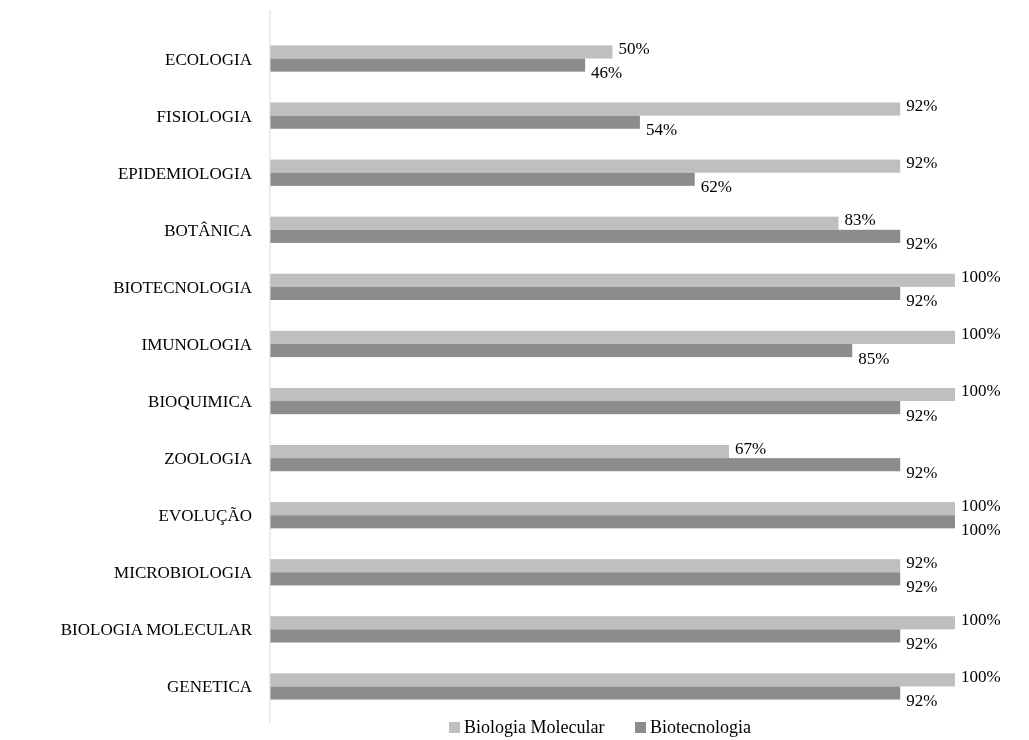 This screenshot has width=1029, height=740. What do you see at coordinates (607, 73) in the screenshot?
I see `data-label: 46%` at bounding box center [607, 73].